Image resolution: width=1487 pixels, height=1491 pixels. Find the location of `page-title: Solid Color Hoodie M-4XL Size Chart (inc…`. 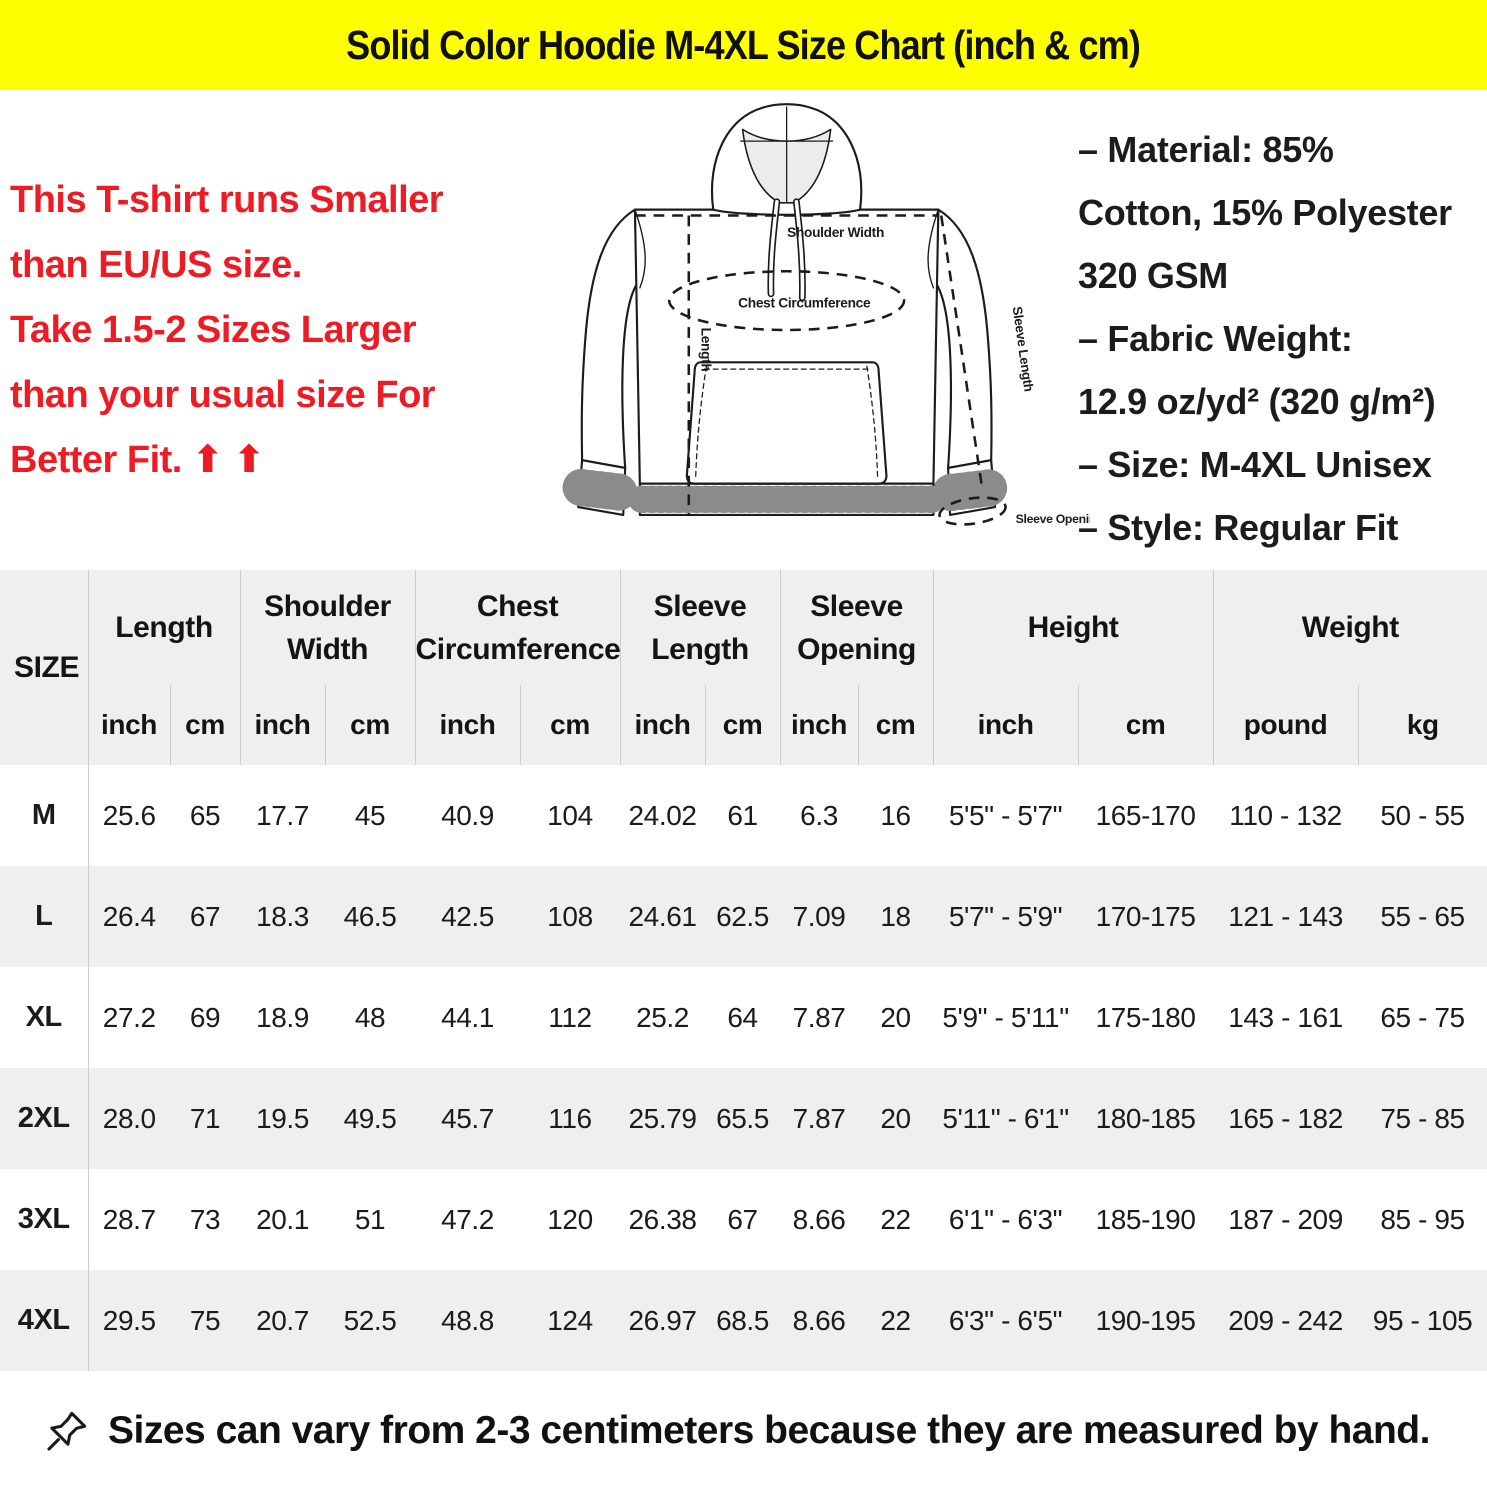

page-title: Solid Color Hoodie M-4XL Size Chart (inc… is located at coordinates (744, 44).